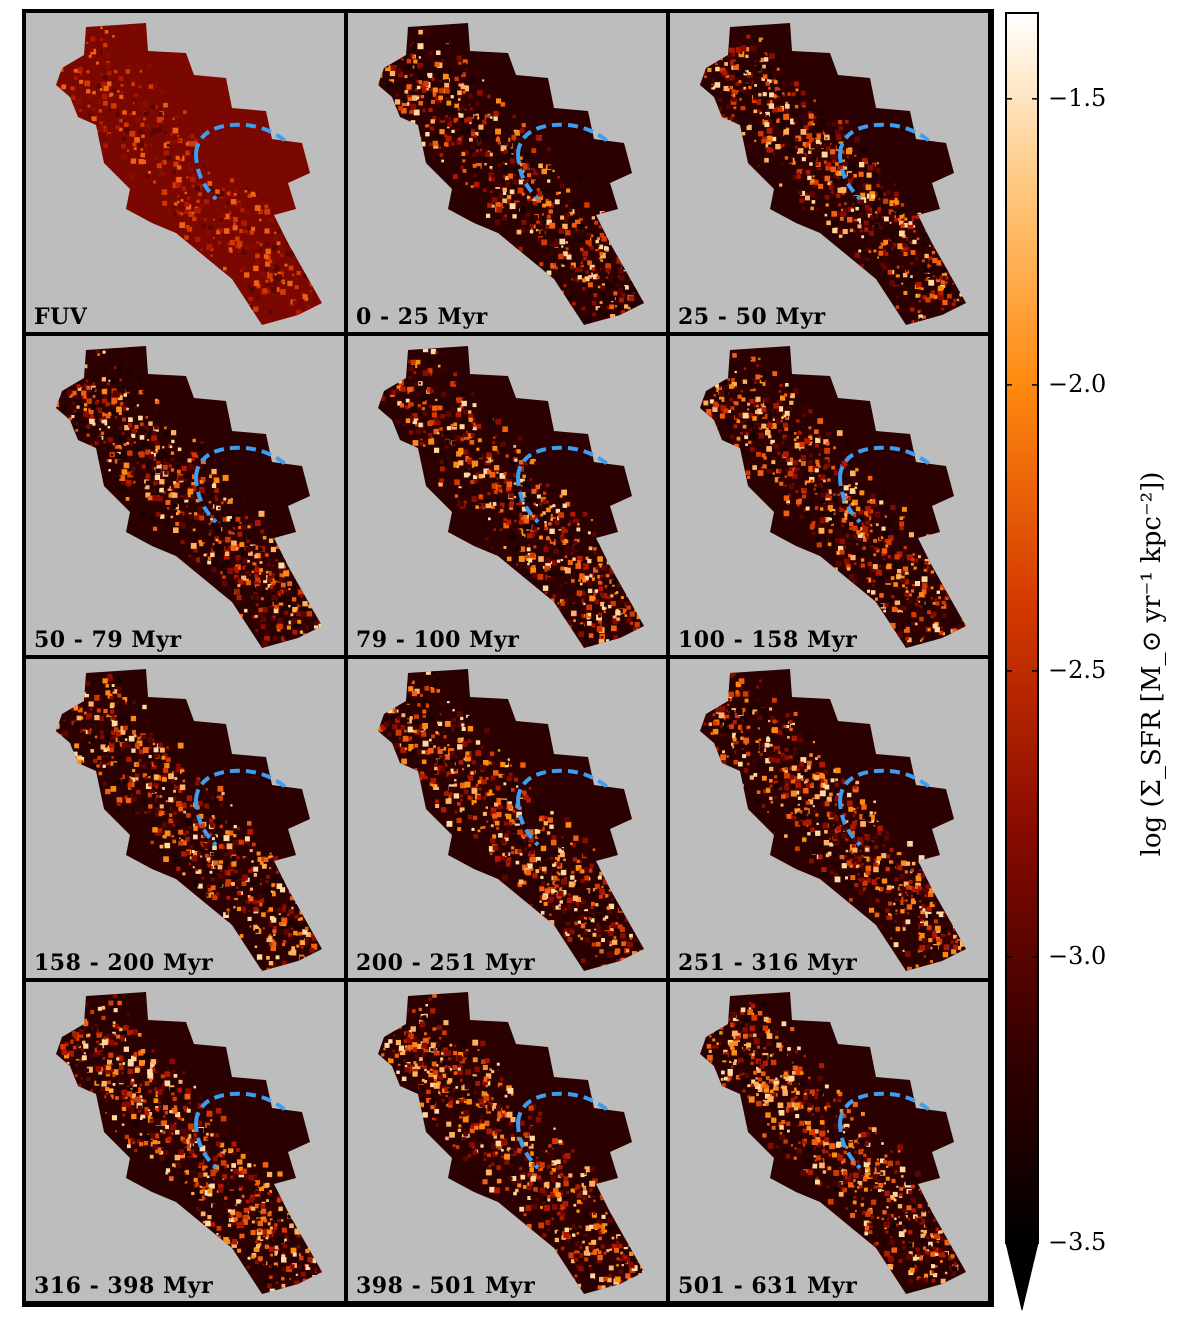 The height and width of the screenshot is (1329, 1200). I want to click on colorbar-tick-label: −1.5, so click(1077, 97).